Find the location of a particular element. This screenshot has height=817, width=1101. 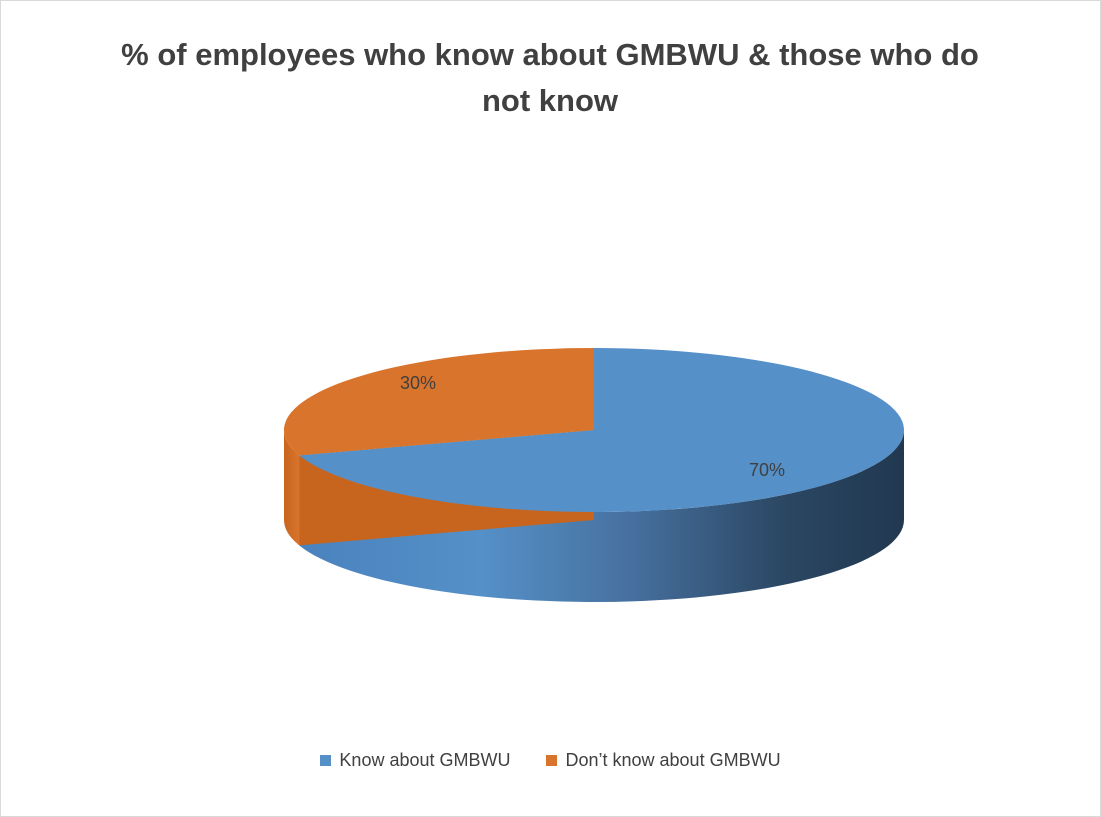

pie-side-dont-know is located at coordinates (292, 488).